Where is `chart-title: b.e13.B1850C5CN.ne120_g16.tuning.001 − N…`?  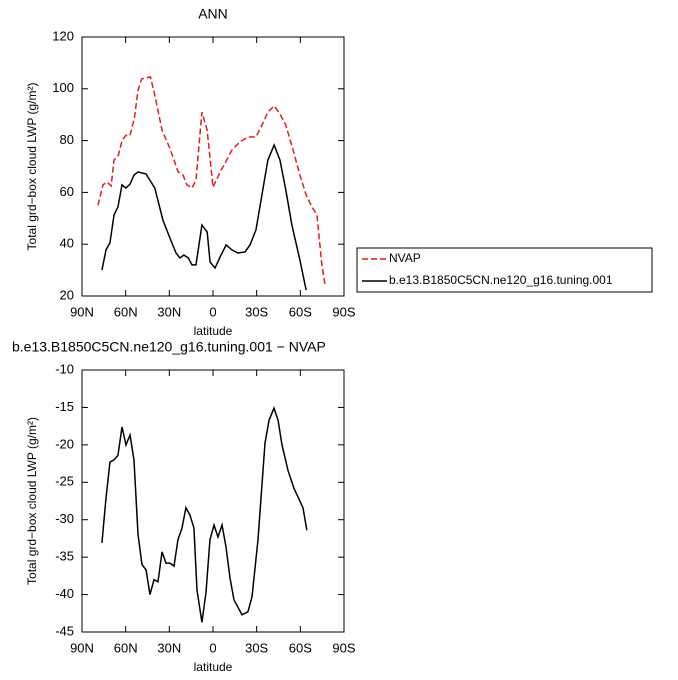 chart-title: b.e13.B1850C5CN.ne120_g16.tuning.001 − N… is located at coordinates (169, 347).